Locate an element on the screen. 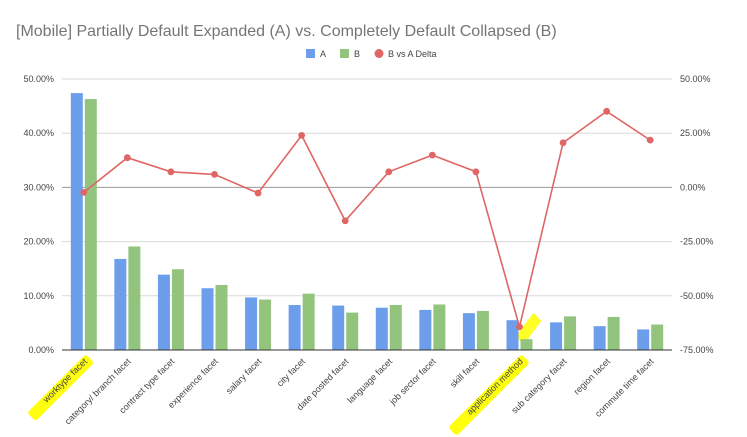 The width and height of the screenshot is (747, 437). left-tick-label: 30.00% is located at coordinates (38, 187).